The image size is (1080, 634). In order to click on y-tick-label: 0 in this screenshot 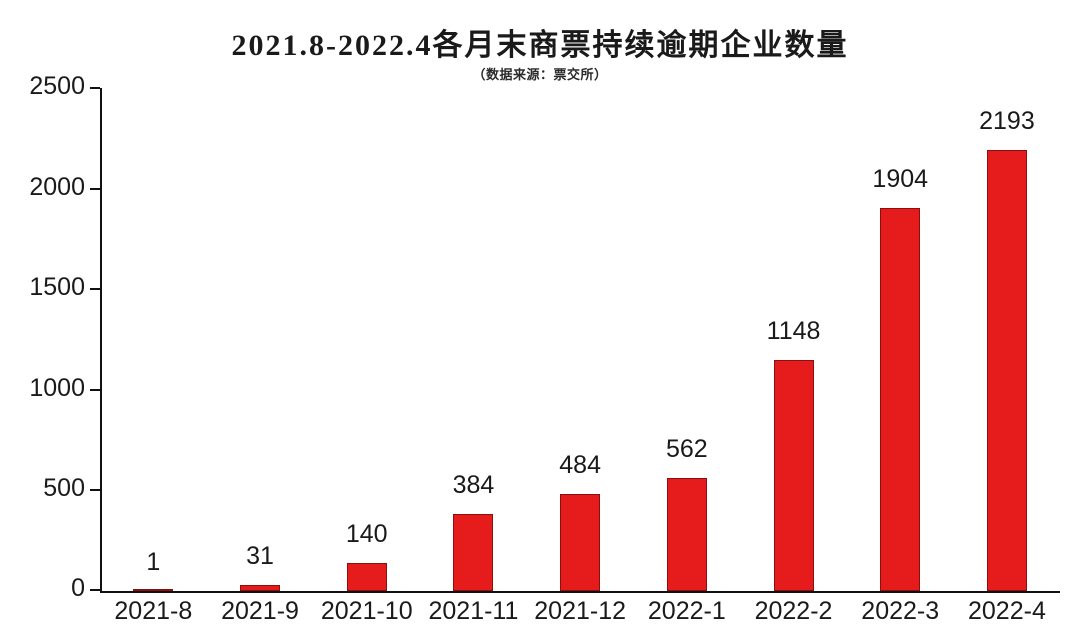, I will do `click(78, 588)`.